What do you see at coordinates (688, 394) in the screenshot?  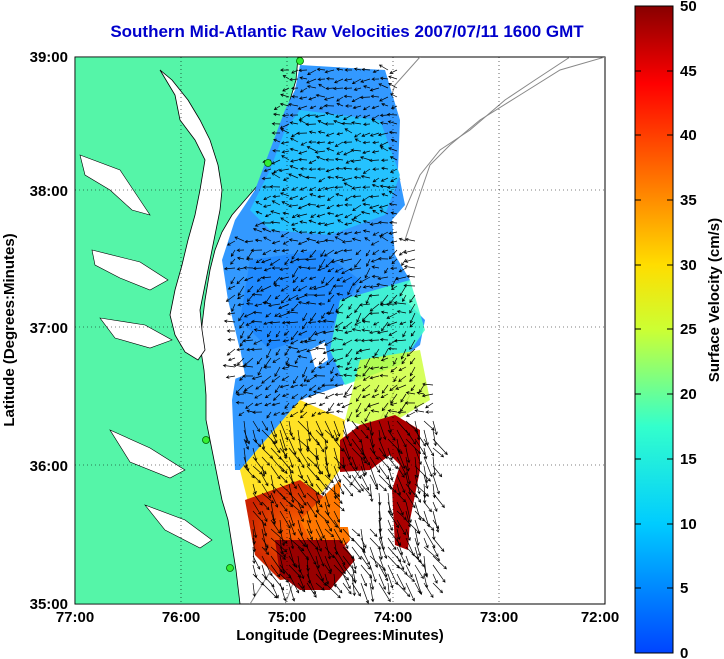 I see `colorbar-tick: 20` at bounding box center [688, 394].